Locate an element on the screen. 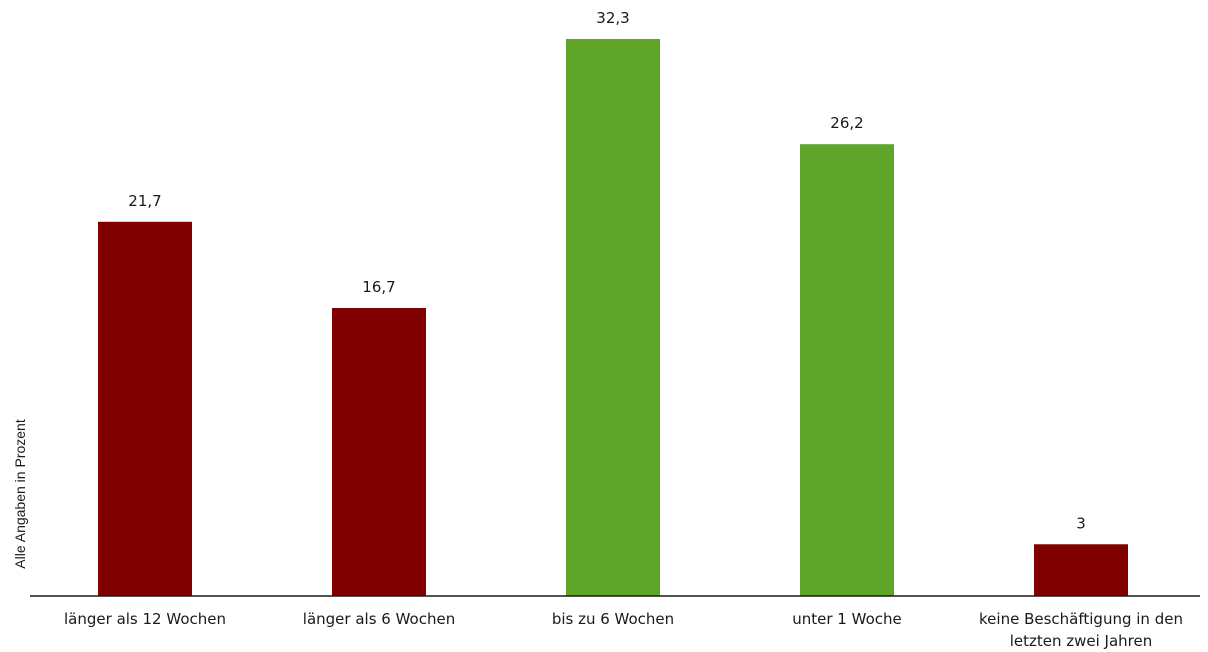 The width and height of the screenshot is (1208, 652). x-tick-label: letzten zwei Jahren is located at coordinates (1081, 641).